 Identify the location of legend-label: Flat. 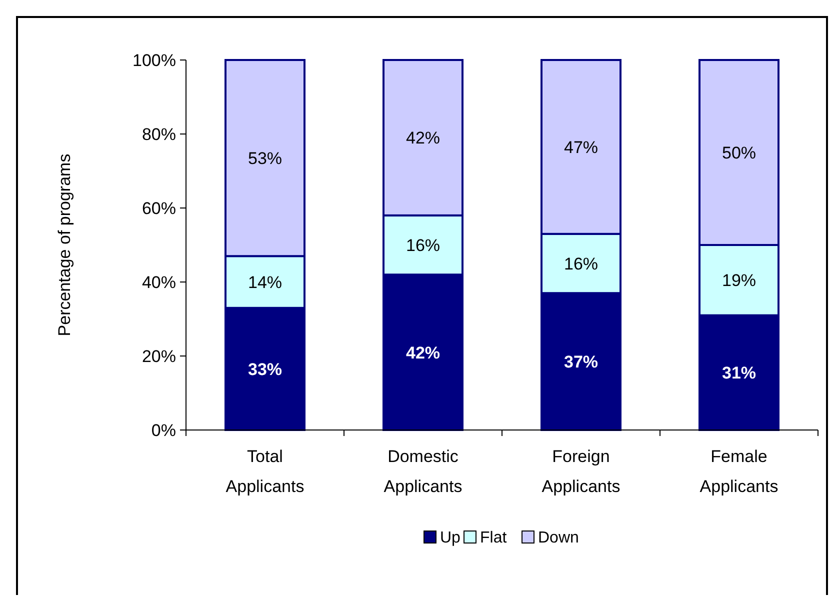
(494, 538).